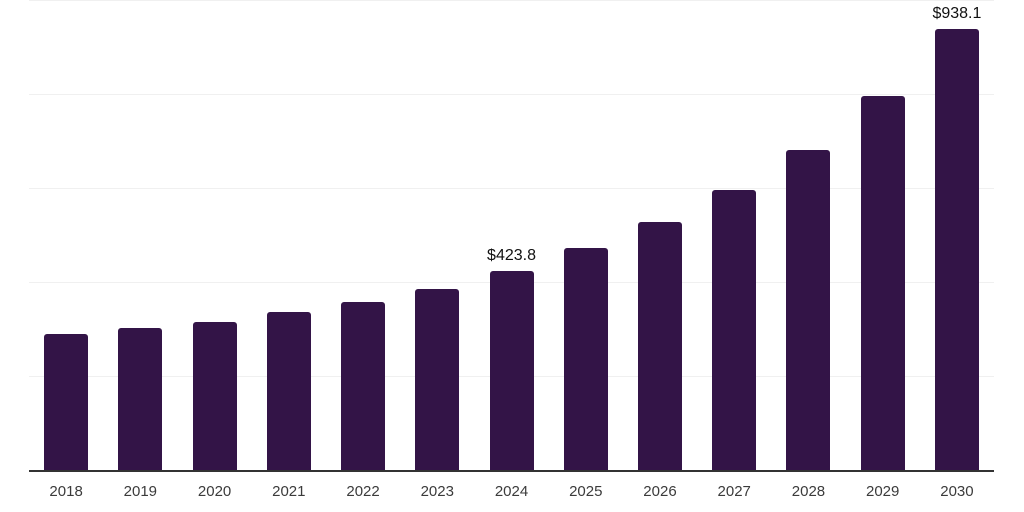 The height and width of the screenshot is (512, 1024). Describe the element at coordinates (956, 249) in the screenshot. I see `bar-2030` at that location.